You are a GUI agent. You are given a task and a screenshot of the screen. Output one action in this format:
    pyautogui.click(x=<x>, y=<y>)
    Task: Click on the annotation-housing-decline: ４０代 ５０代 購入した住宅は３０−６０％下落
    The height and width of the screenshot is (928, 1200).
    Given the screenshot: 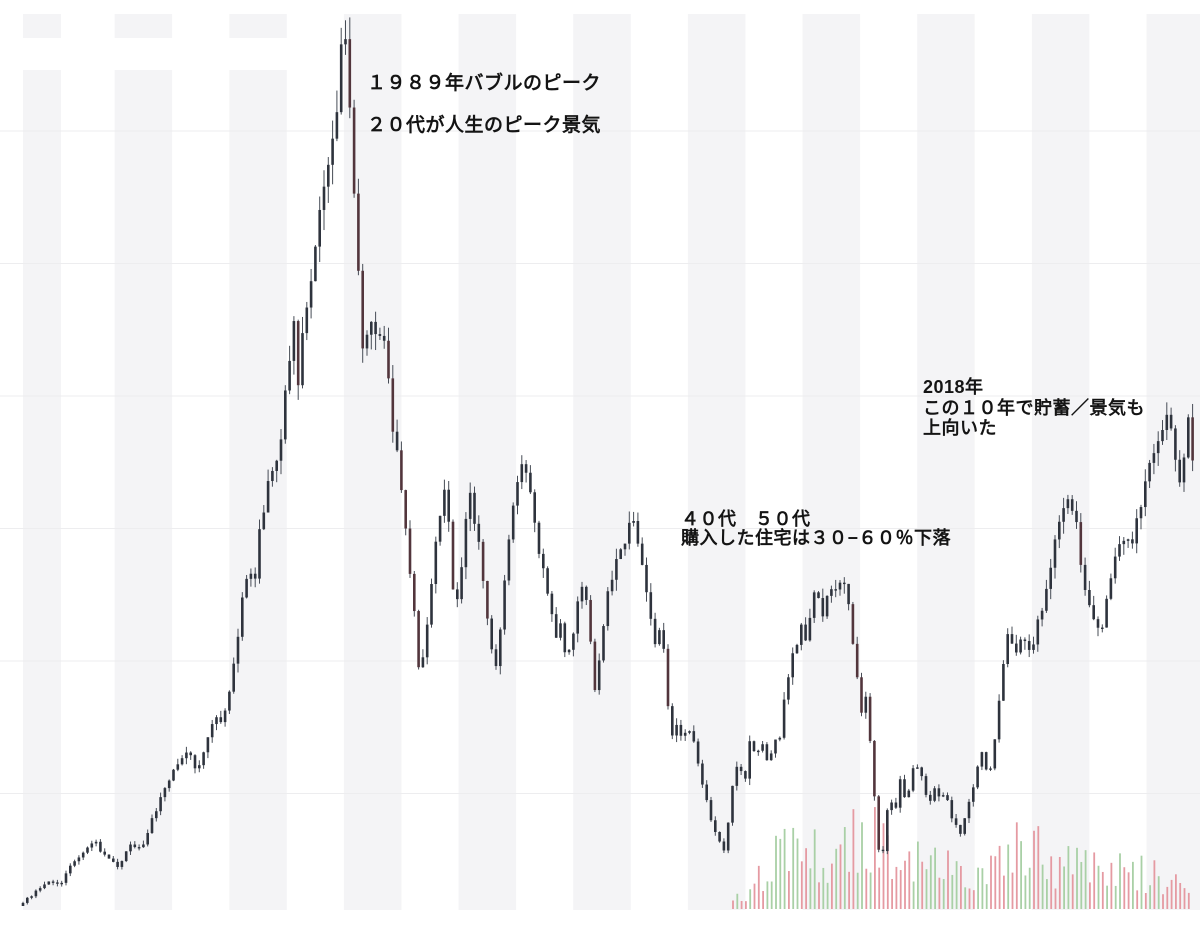 What is the action you would take?
    pyautogui.click(x=816, y=529)
    